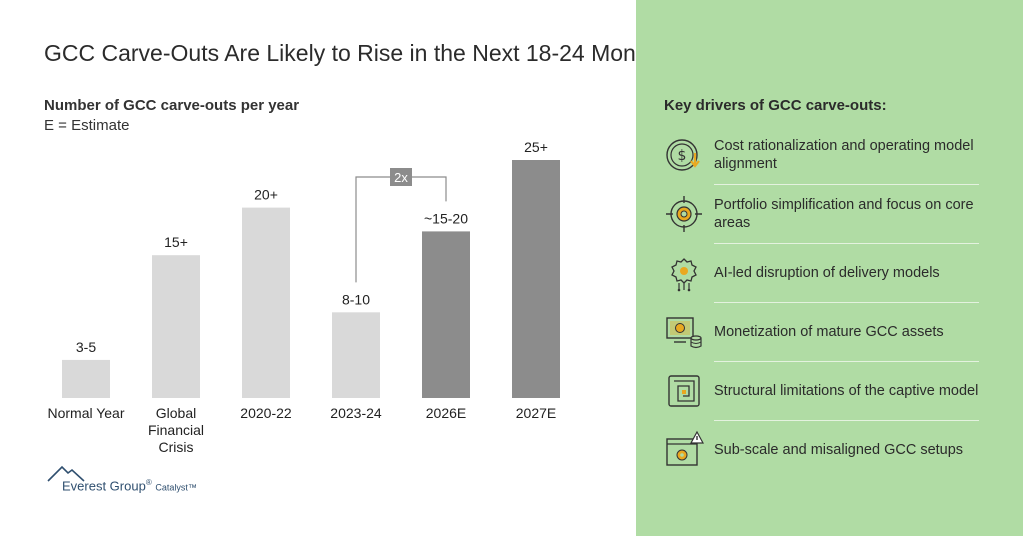 This screenshot has height=536, width=1023. What do you see at coordinates (536, 413) in the screenshot?
I see `category-label: 2027E` at bounding box center [536, 413].